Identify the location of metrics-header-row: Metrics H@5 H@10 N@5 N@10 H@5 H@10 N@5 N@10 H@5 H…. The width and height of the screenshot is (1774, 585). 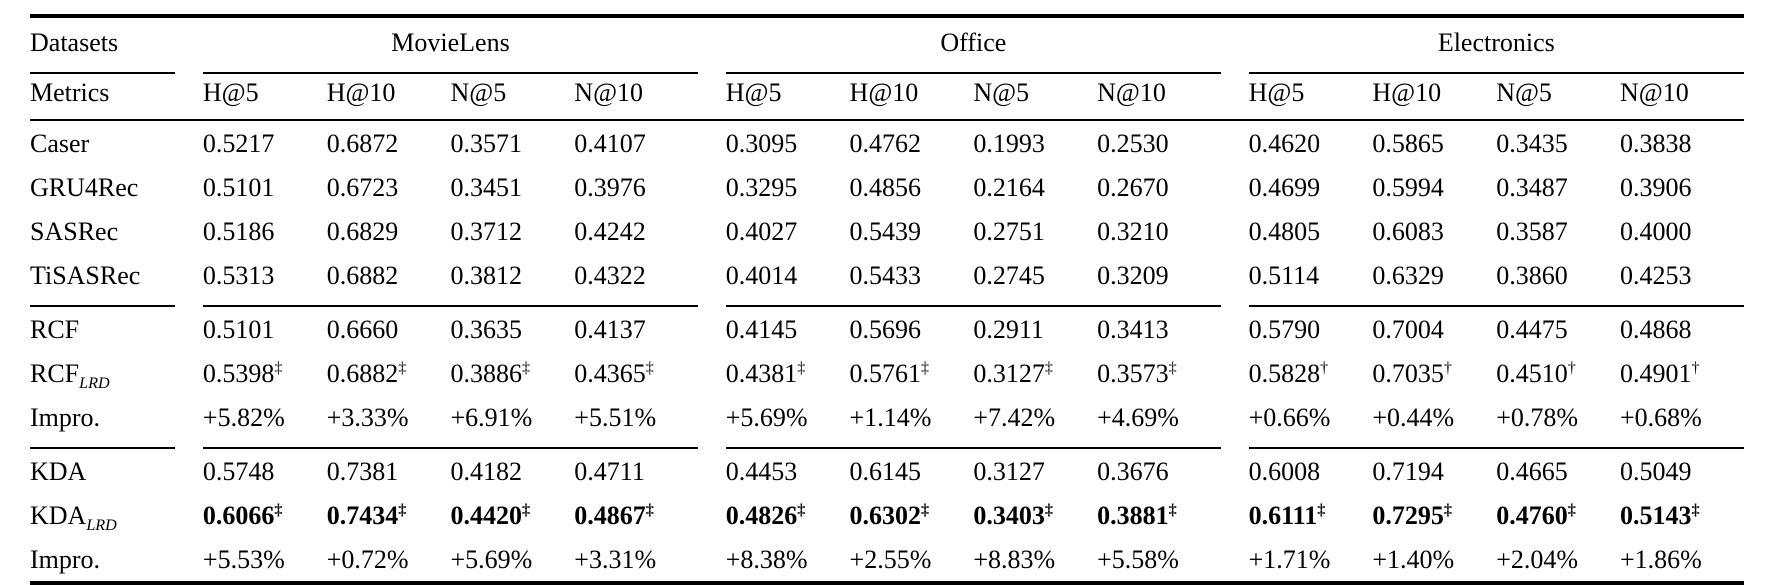
(887, 97).